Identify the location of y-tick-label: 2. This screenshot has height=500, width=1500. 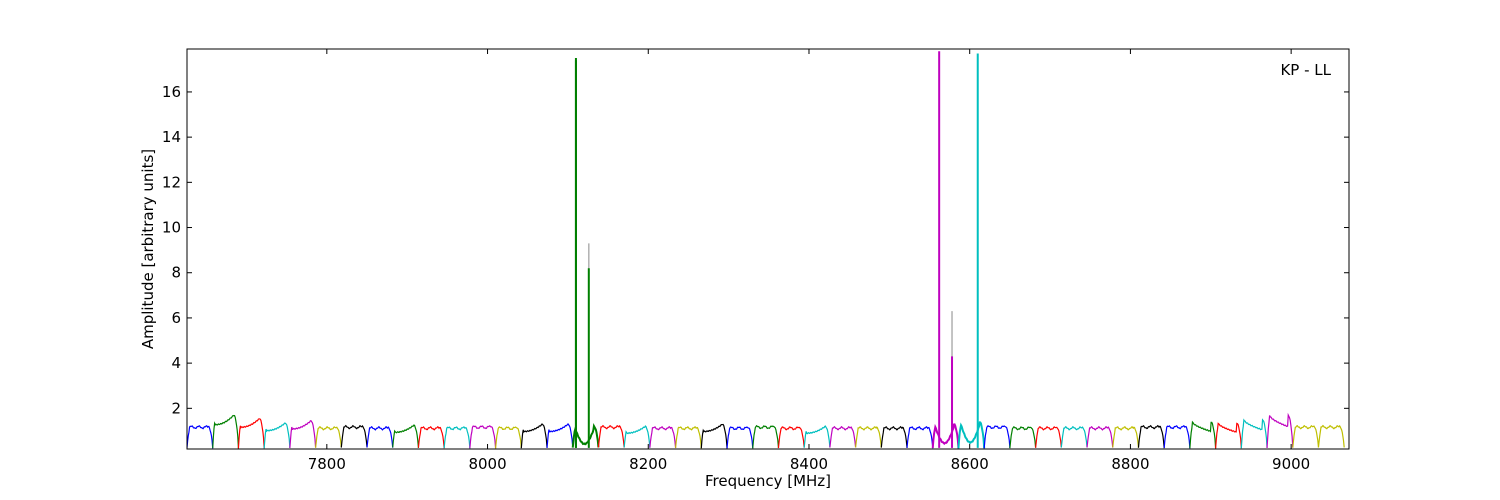
(176, 408).